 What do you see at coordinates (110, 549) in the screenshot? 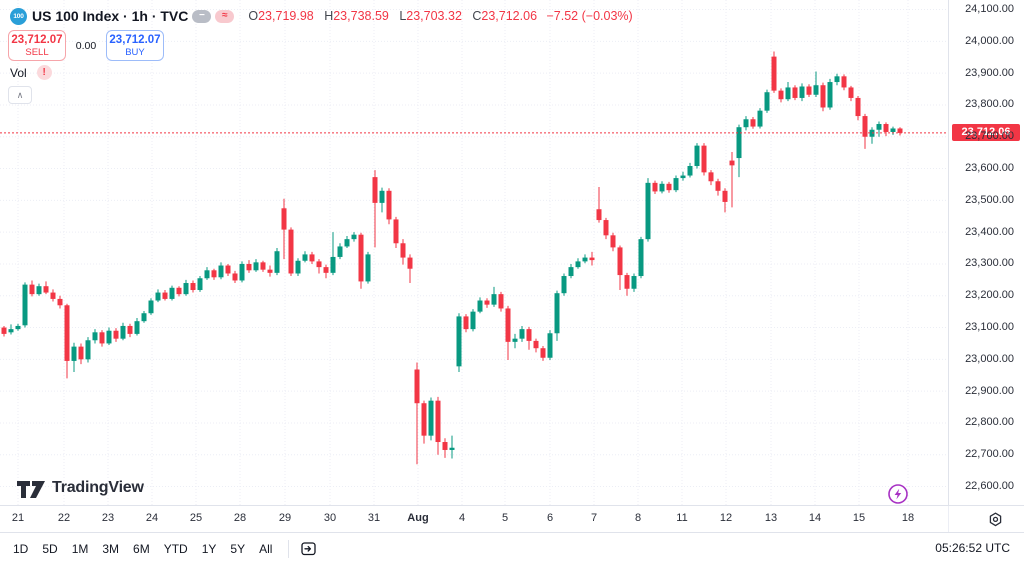
I see `range-button-3m: 3M` at bounding box center [110, 549].